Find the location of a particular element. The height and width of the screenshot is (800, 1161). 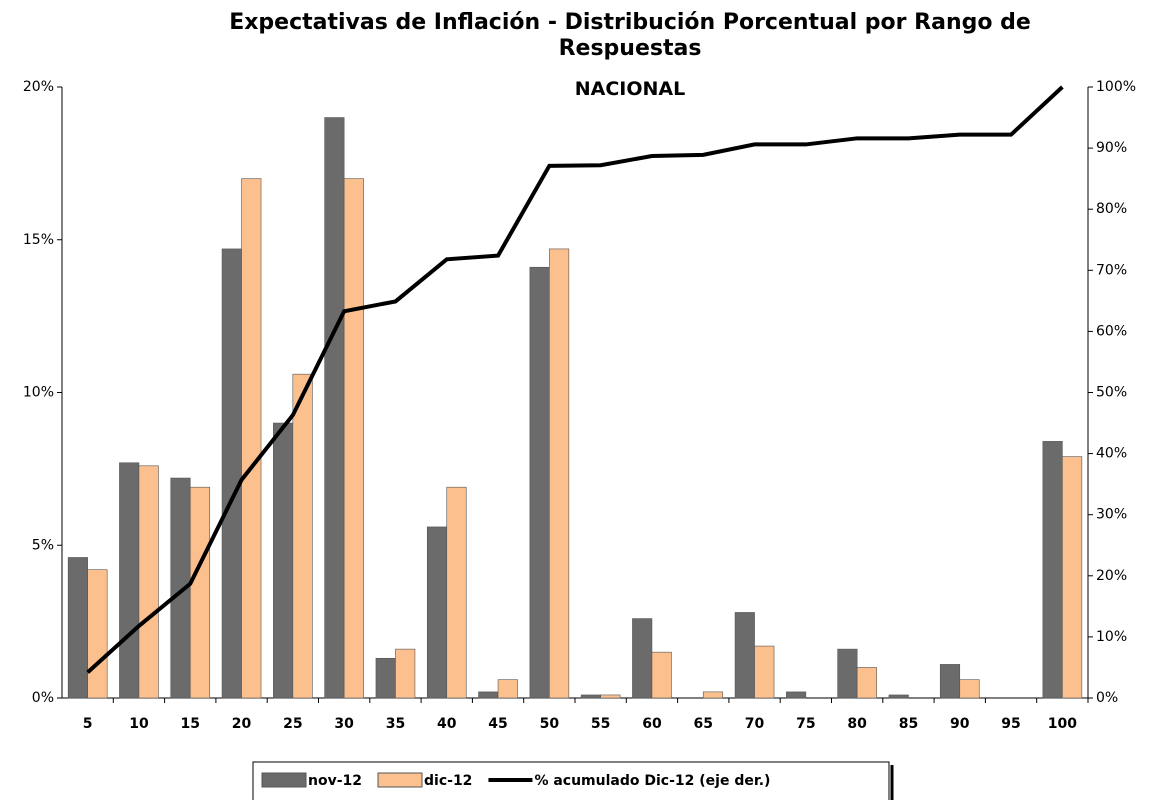

y2-tick-label: 50% is located at coordinates (1111, 393).